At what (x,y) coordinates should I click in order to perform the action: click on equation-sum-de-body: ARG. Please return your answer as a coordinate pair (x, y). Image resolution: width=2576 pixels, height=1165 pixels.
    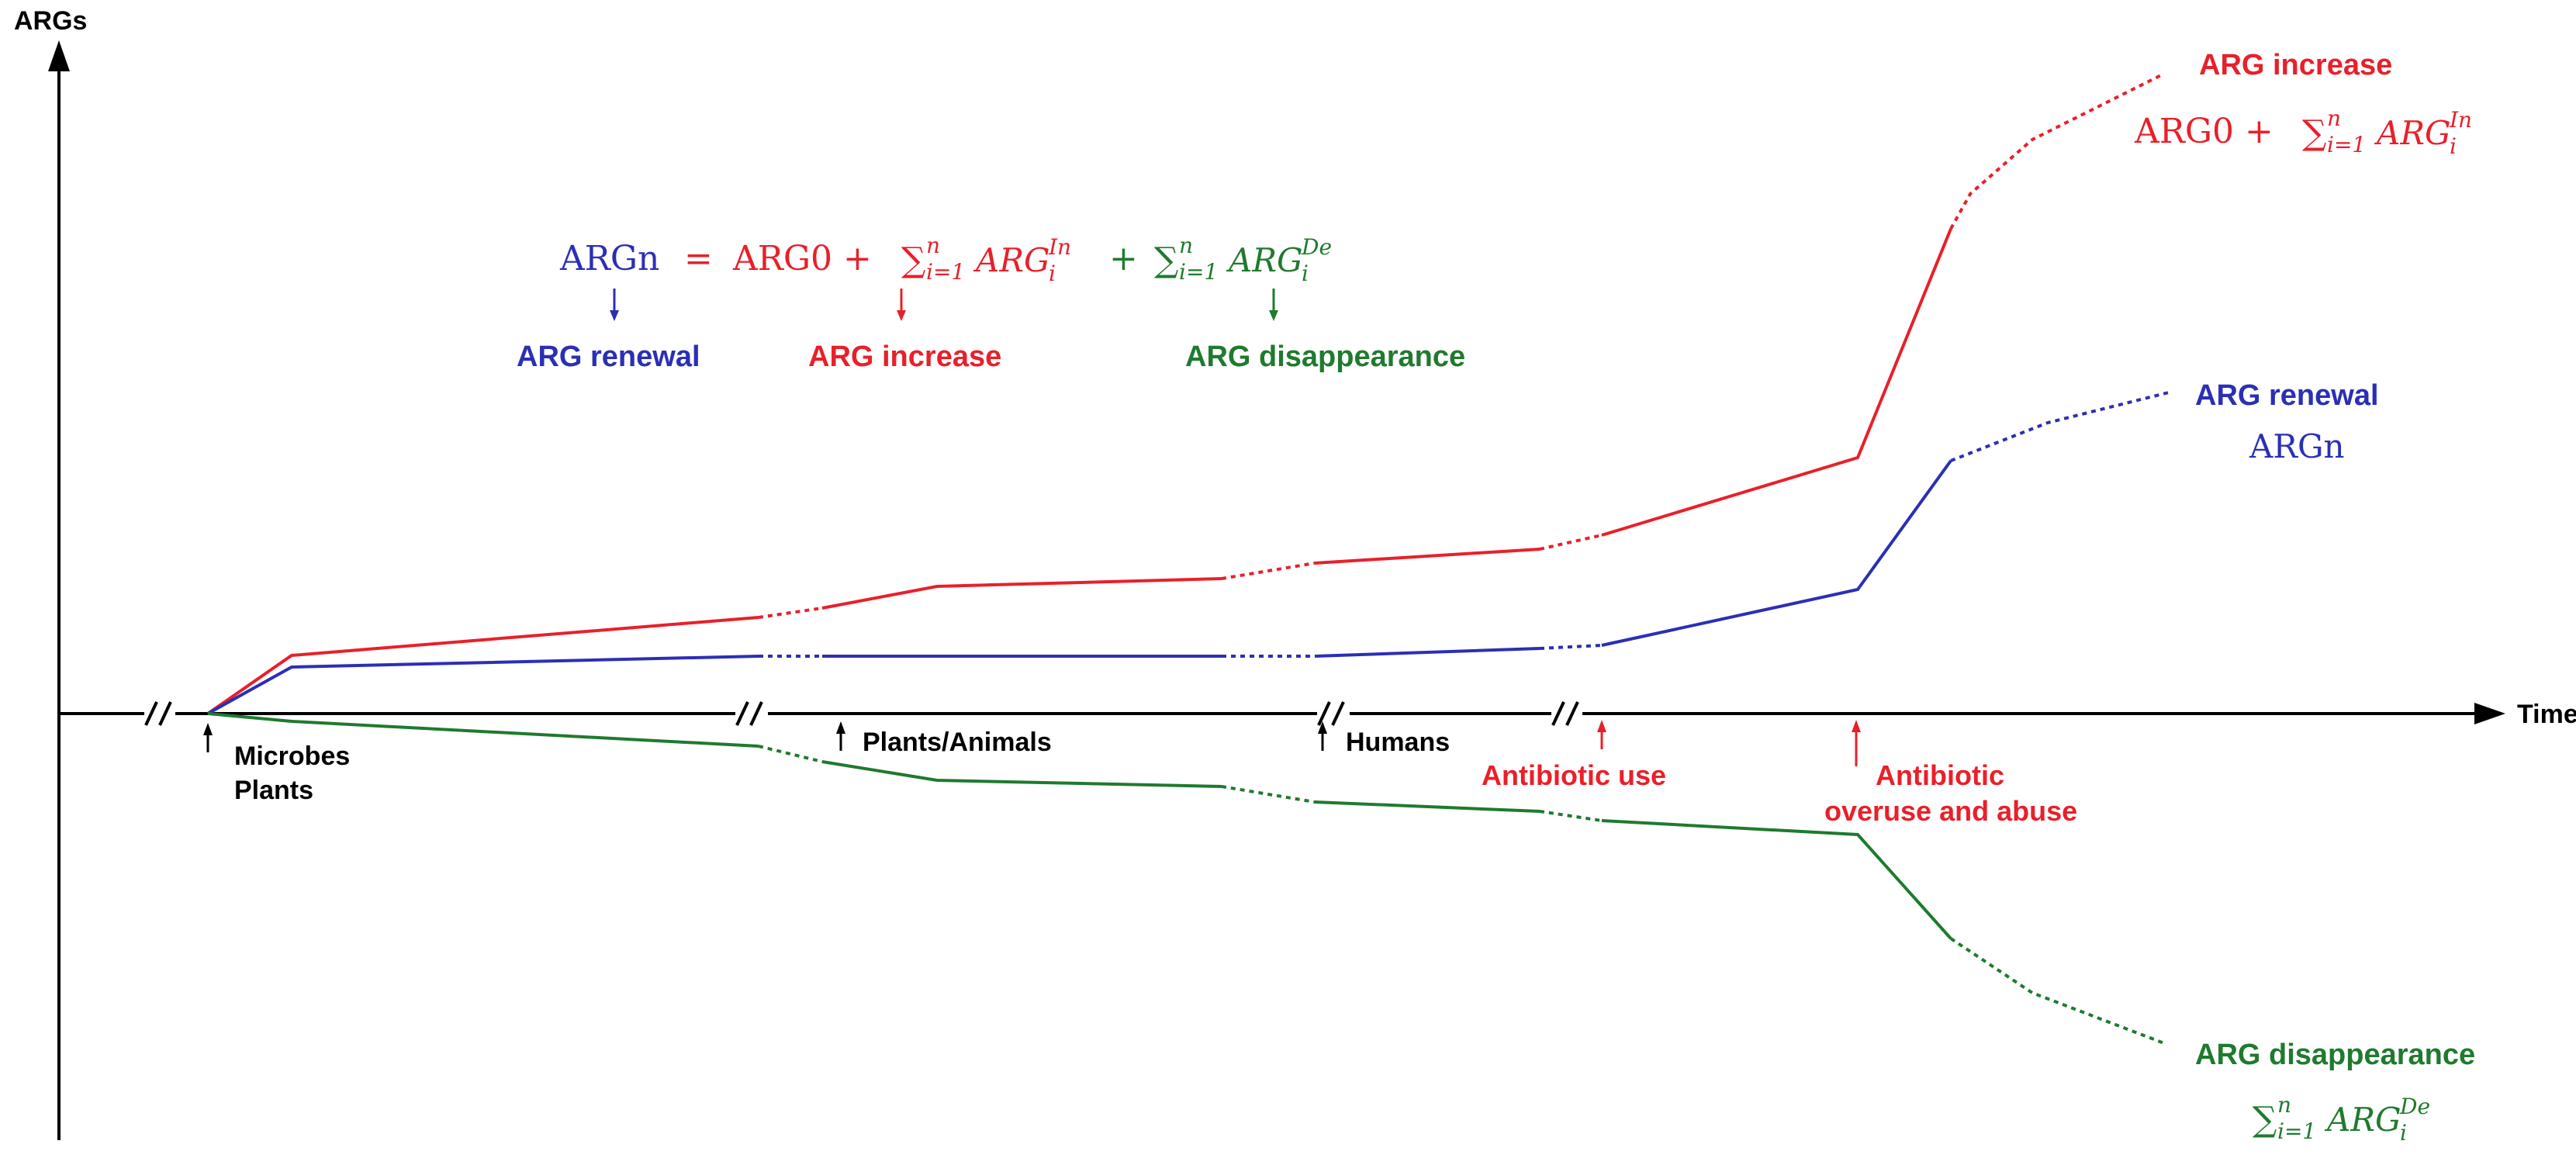
    Looking at the image, I should click on (1264, 260).